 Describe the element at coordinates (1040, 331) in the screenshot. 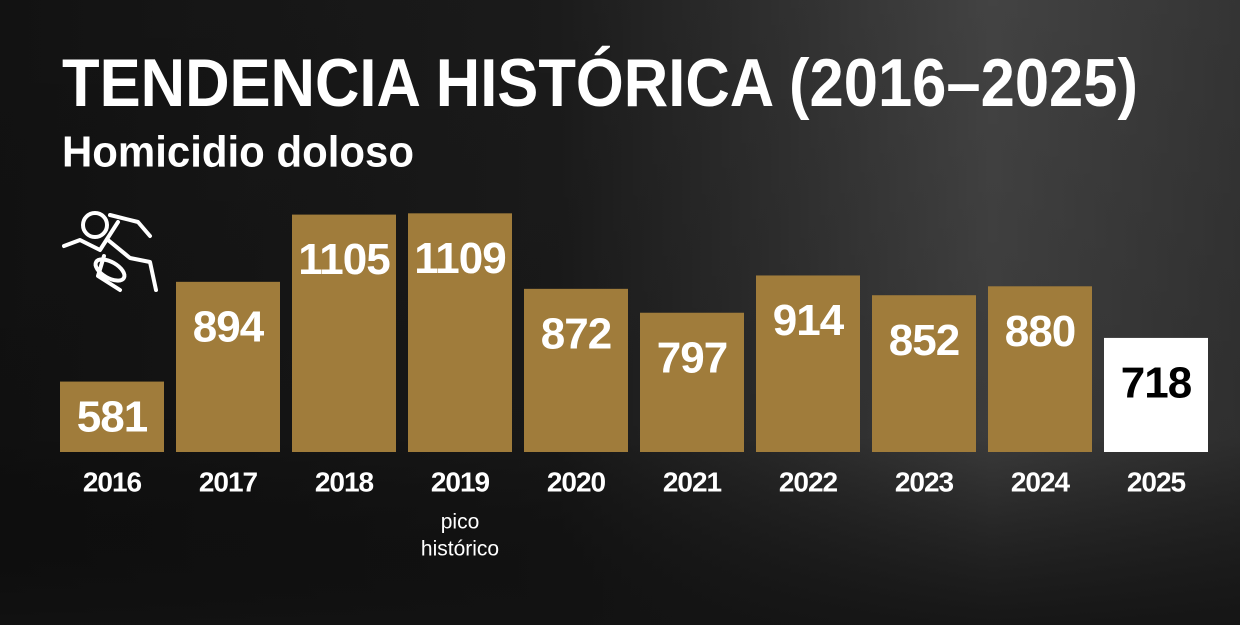

I see `value-label: 880` at that location.